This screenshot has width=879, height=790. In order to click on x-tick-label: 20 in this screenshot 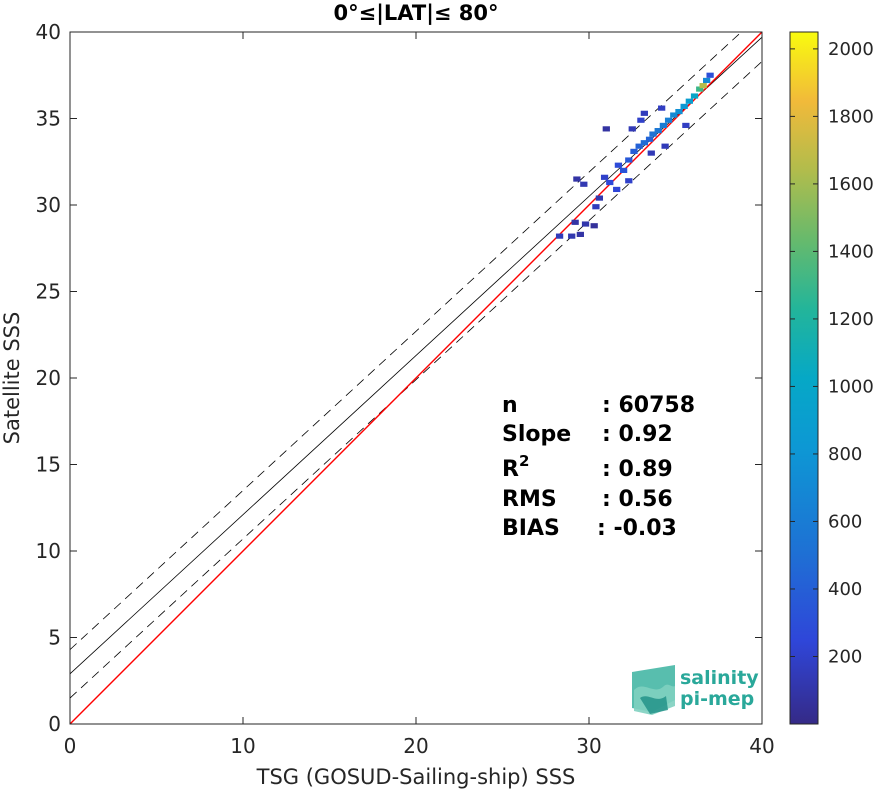, I will do `click(415, 746)`.